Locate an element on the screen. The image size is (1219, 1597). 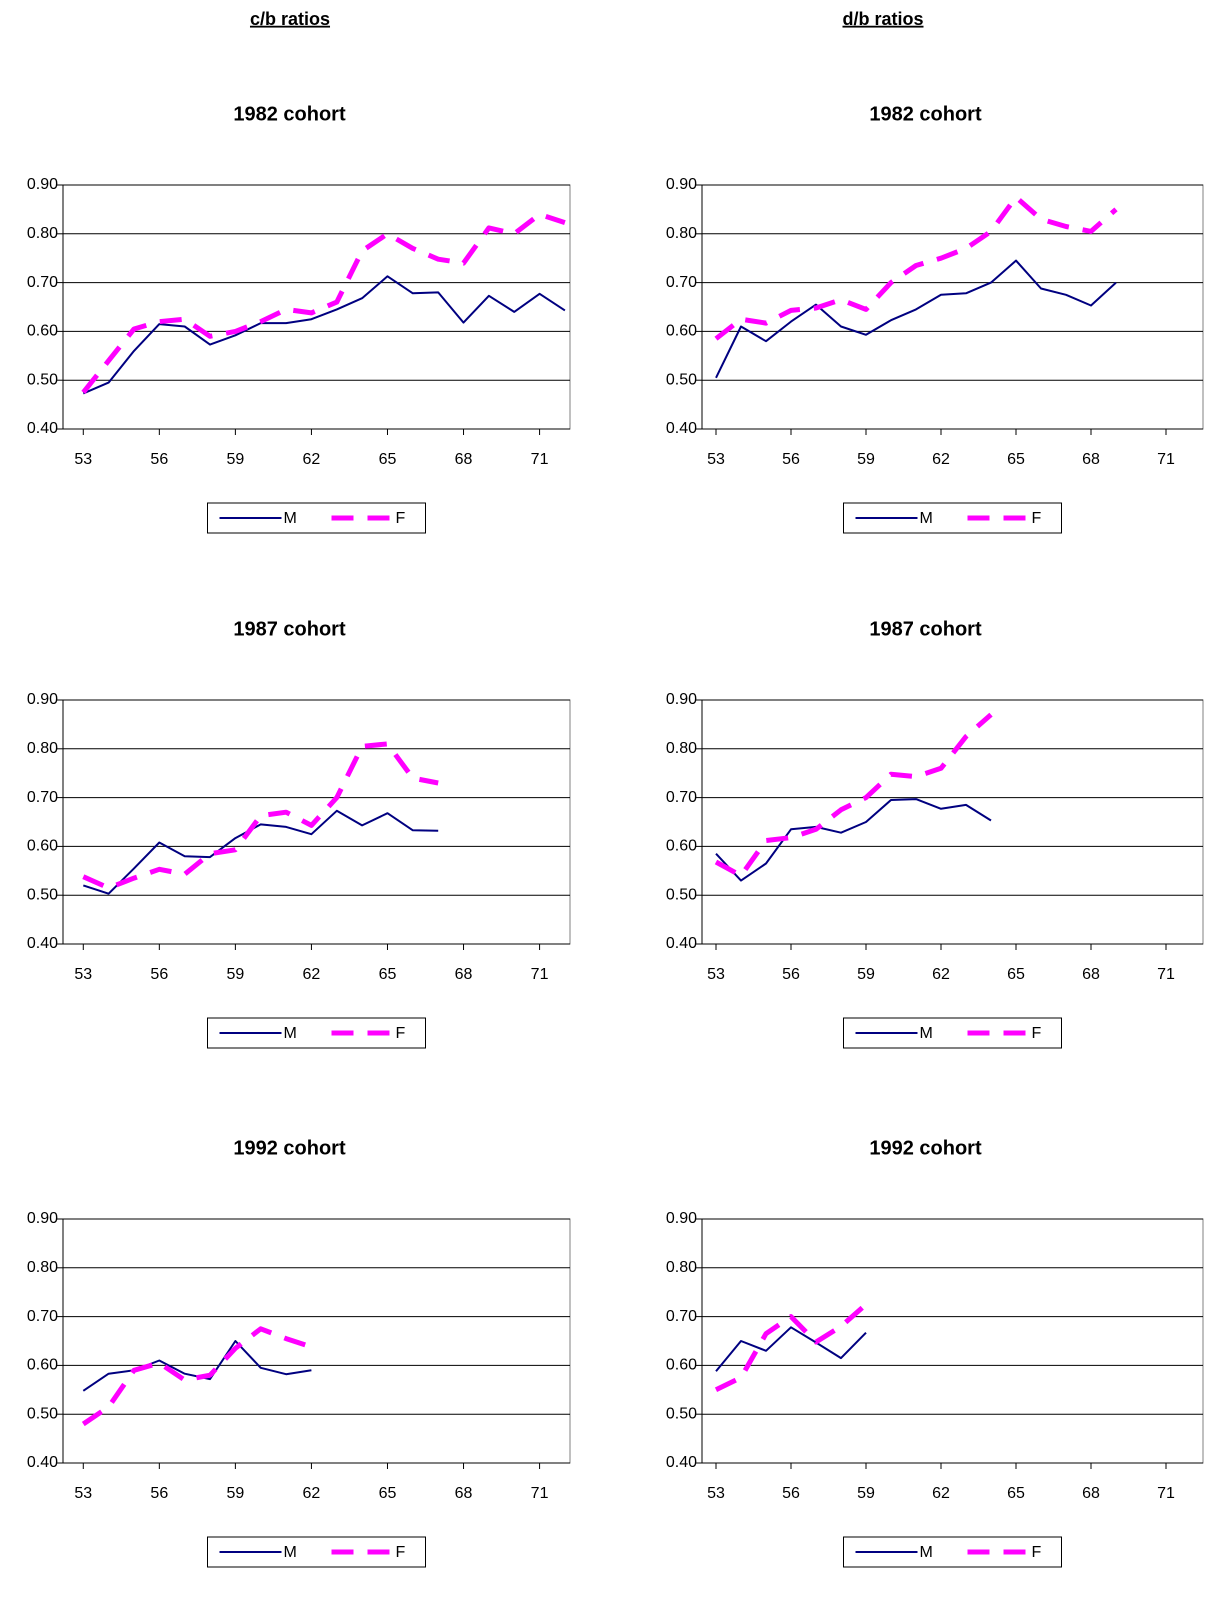
chart-title: 1982 cohort is located at coordinates (289, 114).